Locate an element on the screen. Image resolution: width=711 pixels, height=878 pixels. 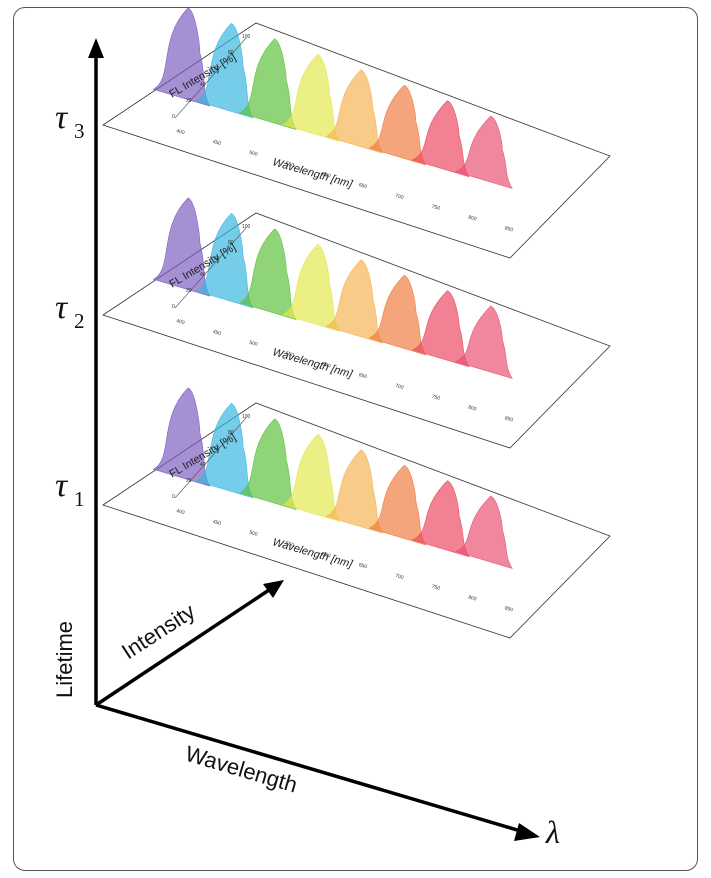
tau-1-y-tick-label: 40 is located at coordinates (203, 465).